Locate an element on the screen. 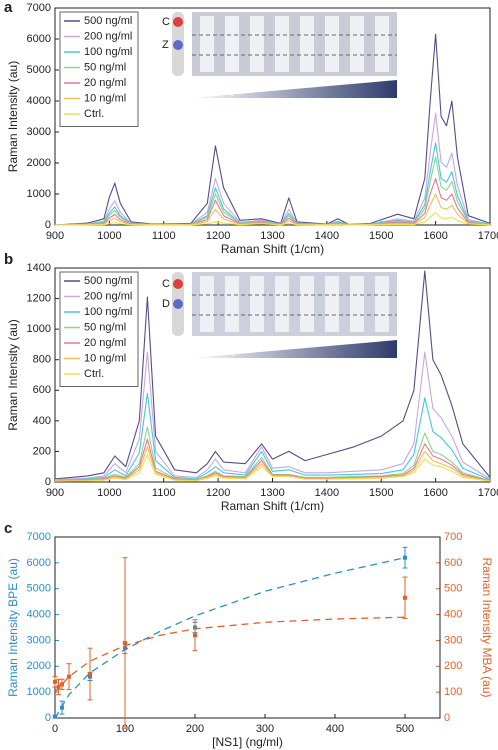 This screenshot has width=498, height=750. y-tick-label: 600 is located at coordinates (42, 390).